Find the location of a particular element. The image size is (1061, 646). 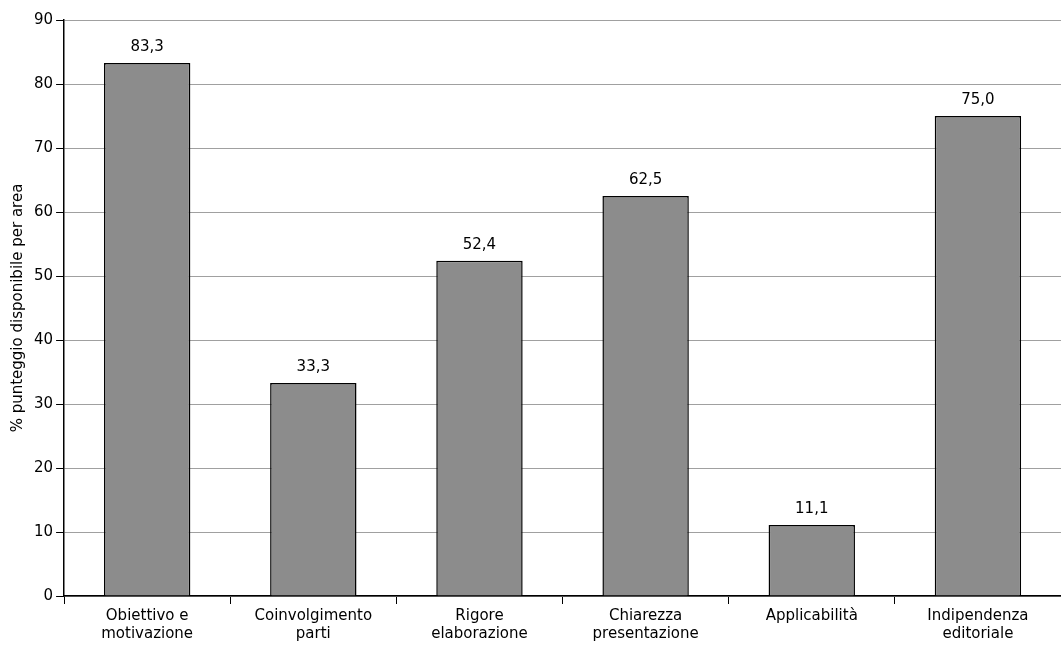

data-label: 62,5 is located at coordinates (645, 179).